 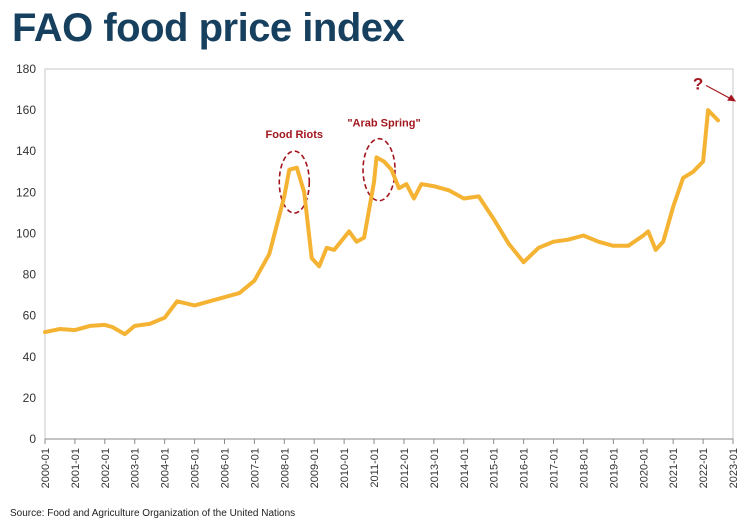 What do you see at coordinates (614, 468) in the screenshot?
I see `x-tick-label: 2019-01` at bounding box center [614, 468].